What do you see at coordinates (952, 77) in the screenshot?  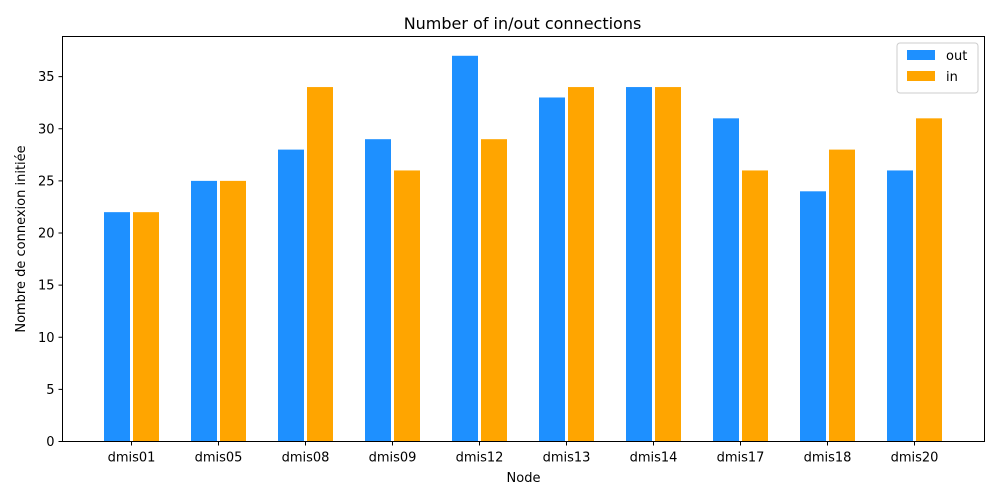 I see `legend-label-in: in` at bounding box center [952, 77].